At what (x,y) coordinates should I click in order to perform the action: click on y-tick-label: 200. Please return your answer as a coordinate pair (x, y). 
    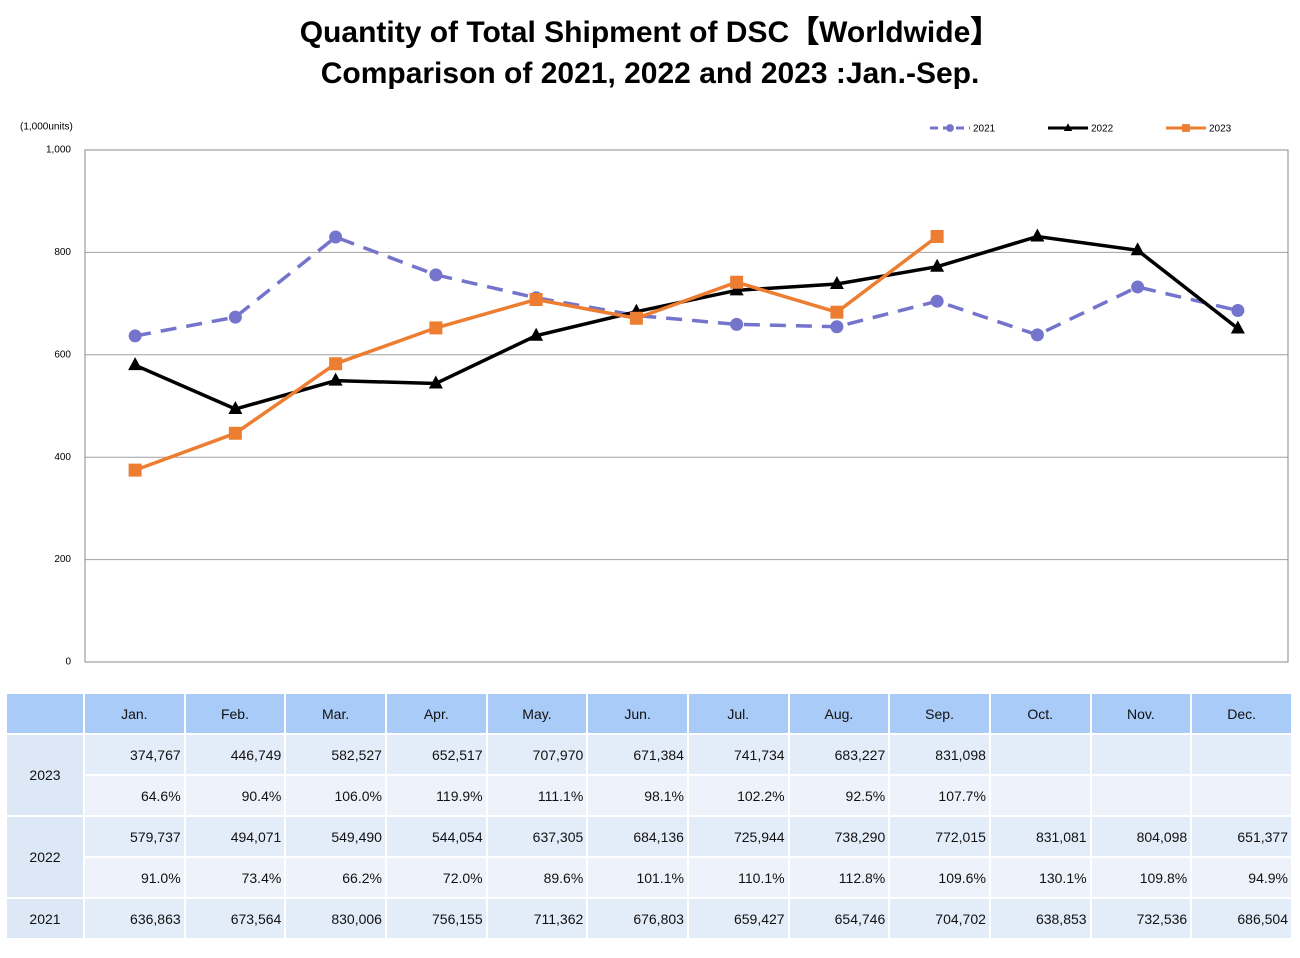
    Looking at the image, I should click on (62, 559).